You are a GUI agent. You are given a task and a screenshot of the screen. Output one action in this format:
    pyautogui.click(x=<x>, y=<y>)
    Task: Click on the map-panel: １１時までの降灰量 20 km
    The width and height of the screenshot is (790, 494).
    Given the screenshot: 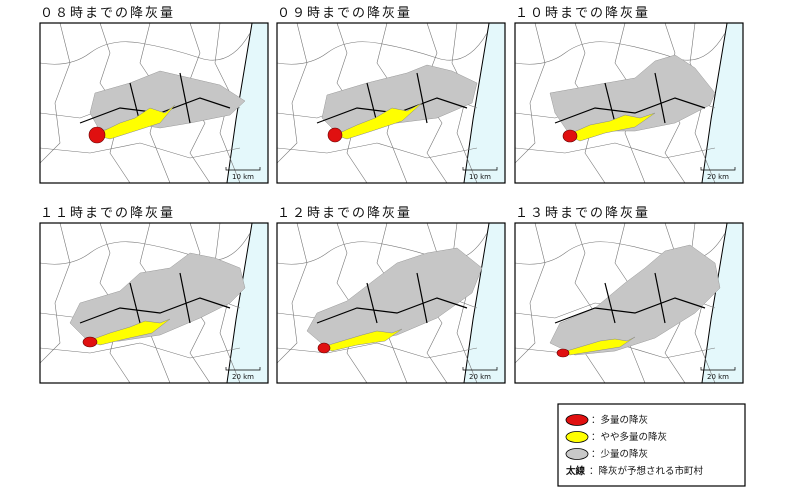 What is the action you would take?
    pyautogui.click(x=154, y=295)
    